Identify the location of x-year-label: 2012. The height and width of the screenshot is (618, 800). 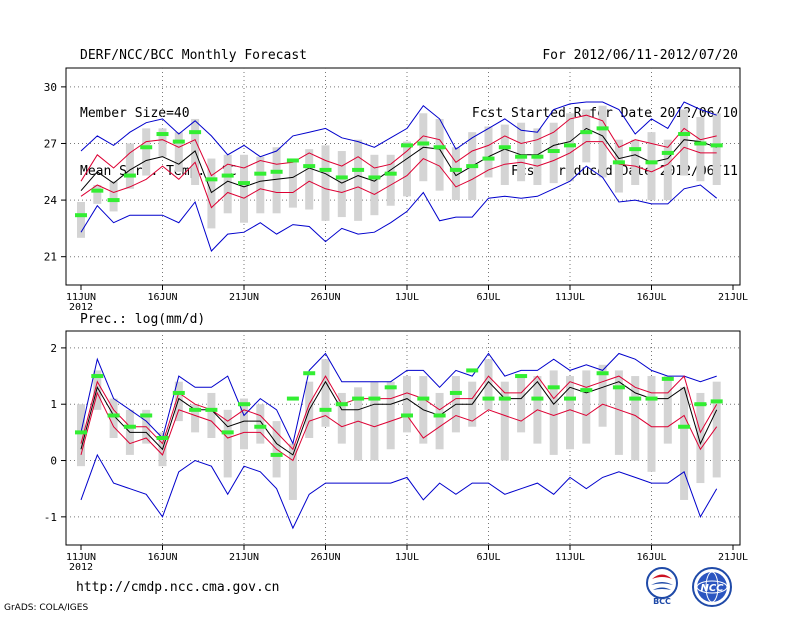
(81, 567).